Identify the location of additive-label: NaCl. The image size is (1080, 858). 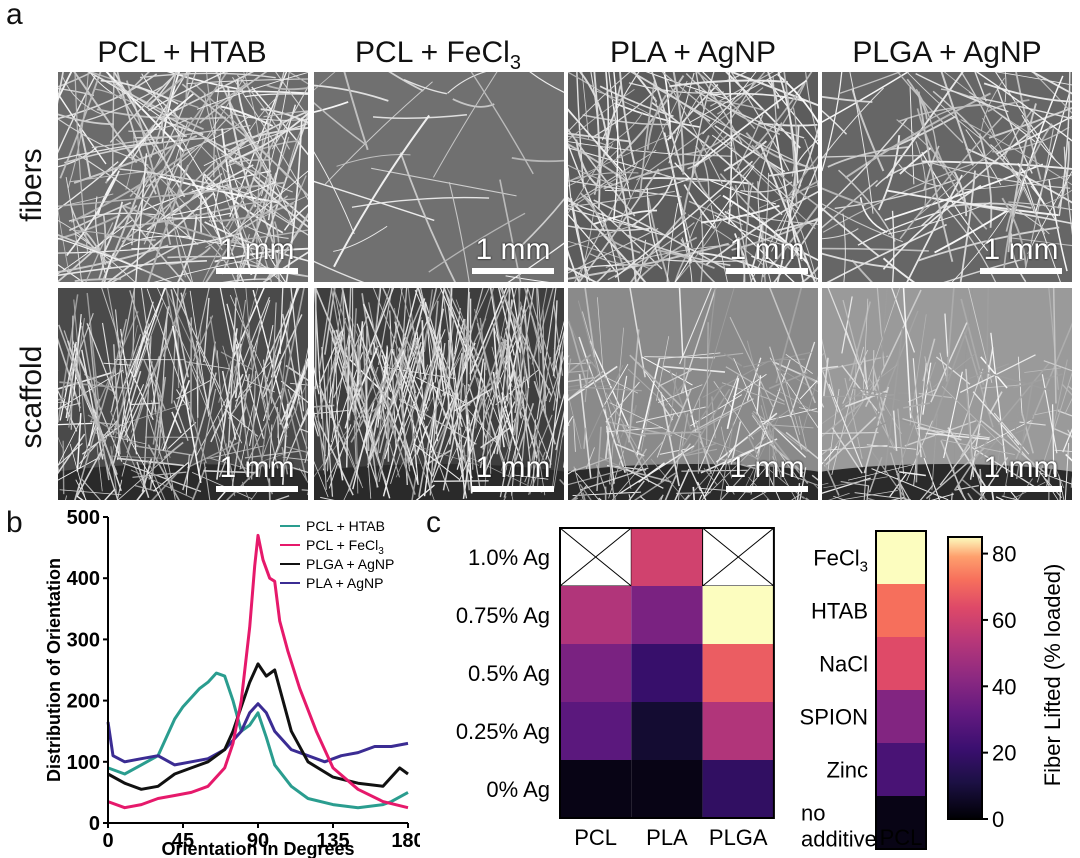
(843, 664).